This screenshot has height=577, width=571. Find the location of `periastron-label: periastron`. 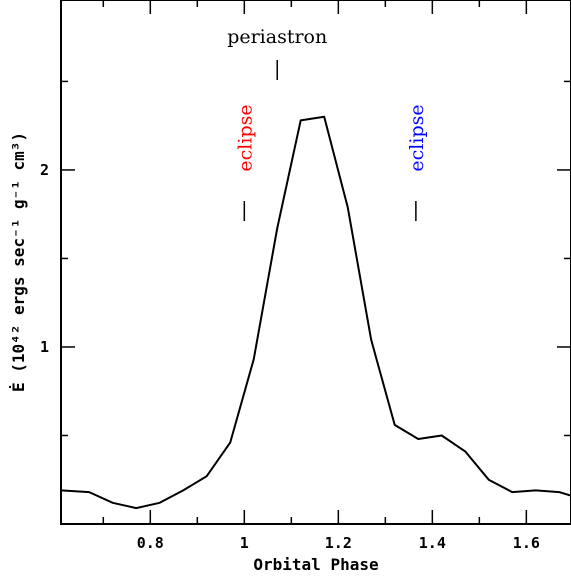

periastron-label: periastron is located at coordinates (277, 37).